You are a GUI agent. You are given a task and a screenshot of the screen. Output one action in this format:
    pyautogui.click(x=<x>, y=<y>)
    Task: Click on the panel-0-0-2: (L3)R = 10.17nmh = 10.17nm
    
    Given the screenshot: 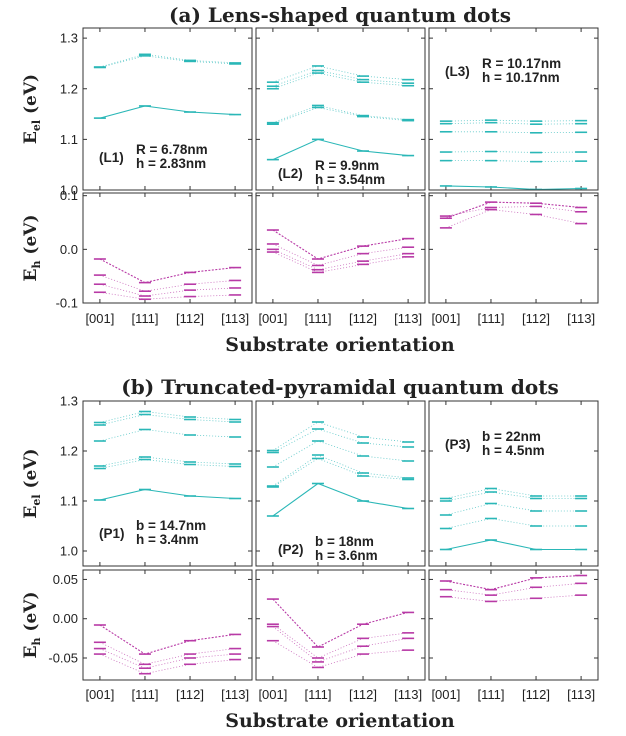 What is the action you would take?
    pyautogui.click(x=513, y=109)
    